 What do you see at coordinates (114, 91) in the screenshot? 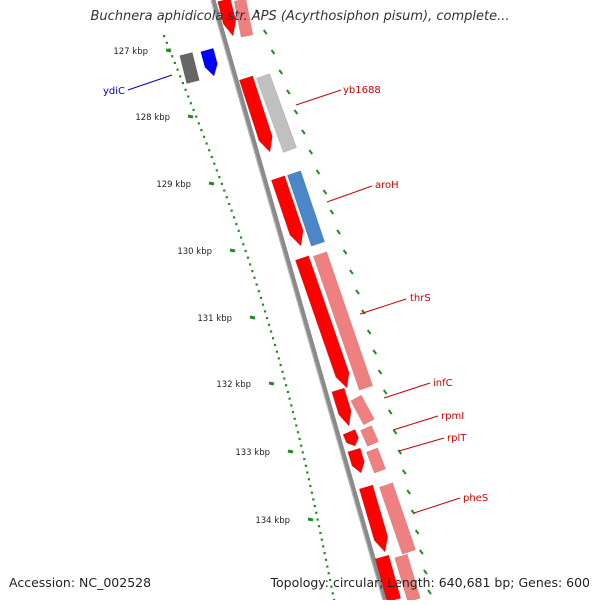
I see `gene-label-ydiC: ydiC` at bounding box center [114, 91].